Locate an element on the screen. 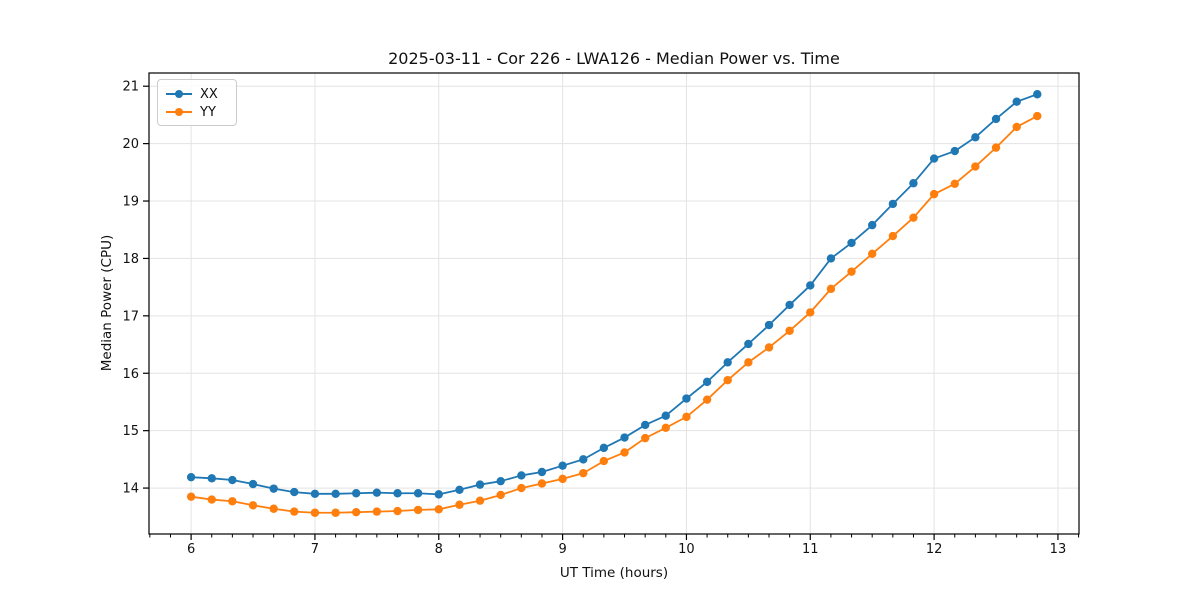  svg-text: 8 is located at coordinates (439, 549).